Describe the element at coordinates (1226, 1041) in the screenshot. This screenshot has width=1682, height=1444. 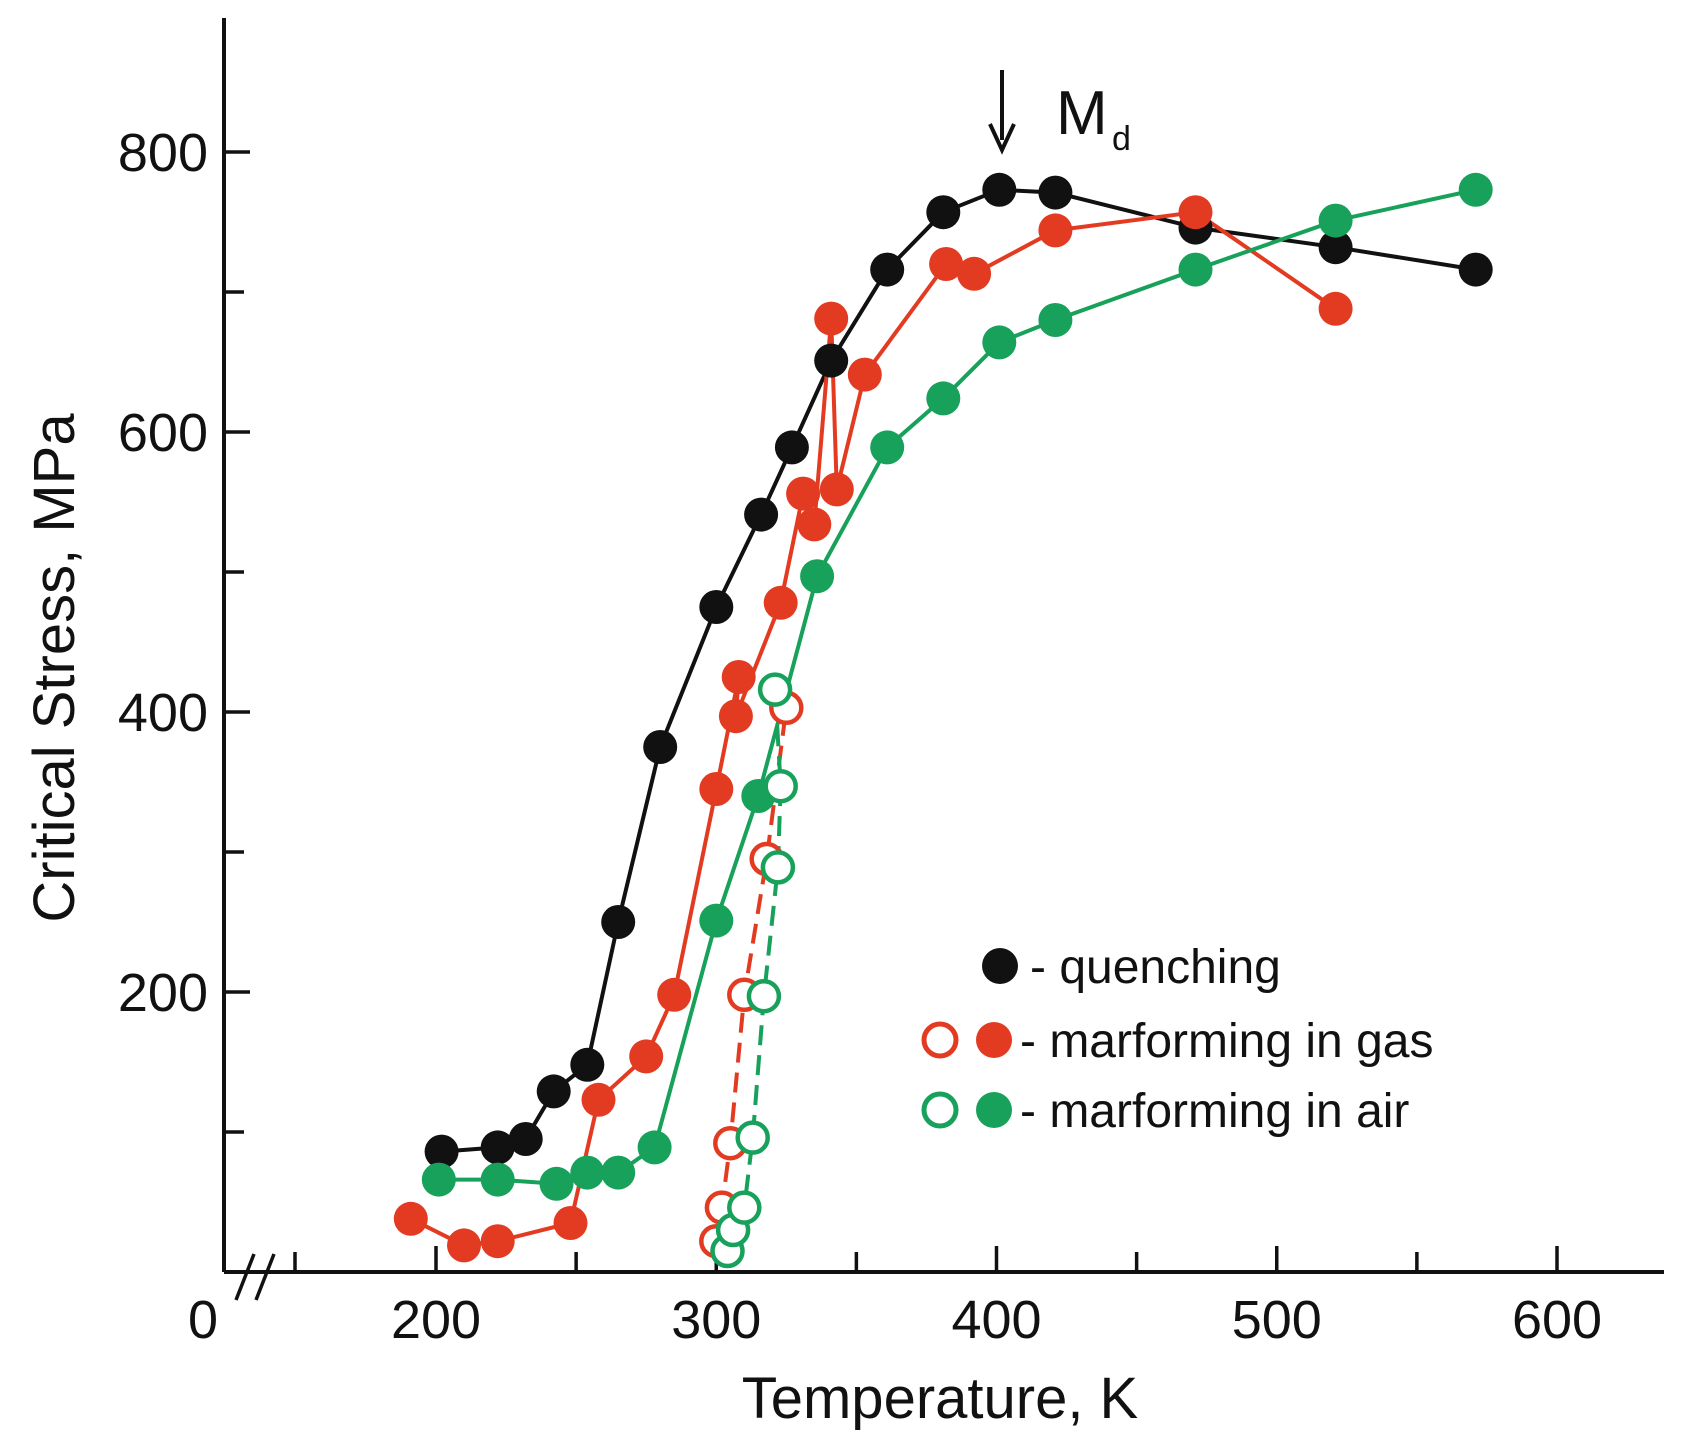
I see `legend-label-gas: - marforming in gas` at that location.